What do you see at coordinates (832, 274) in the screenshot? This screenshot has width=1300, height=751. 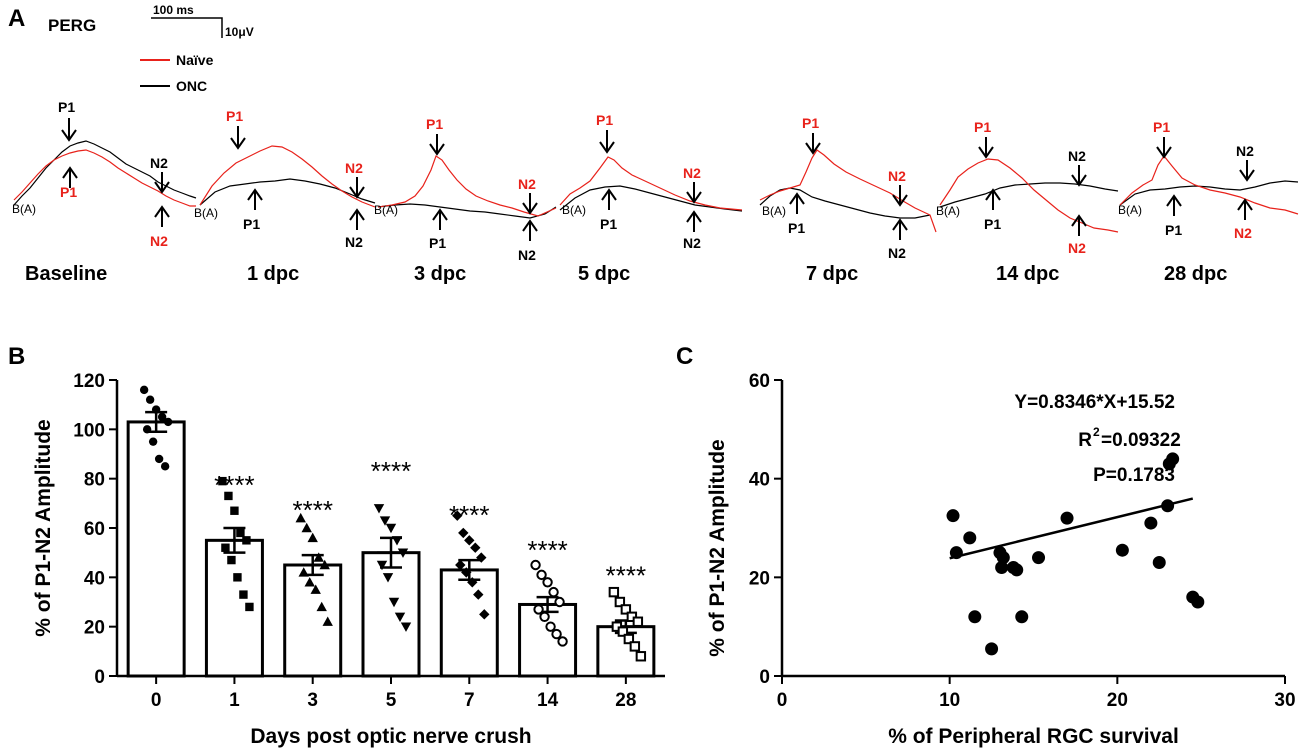 I see `timepoint-label: 7 dpc` at bounding box center [832, 274].